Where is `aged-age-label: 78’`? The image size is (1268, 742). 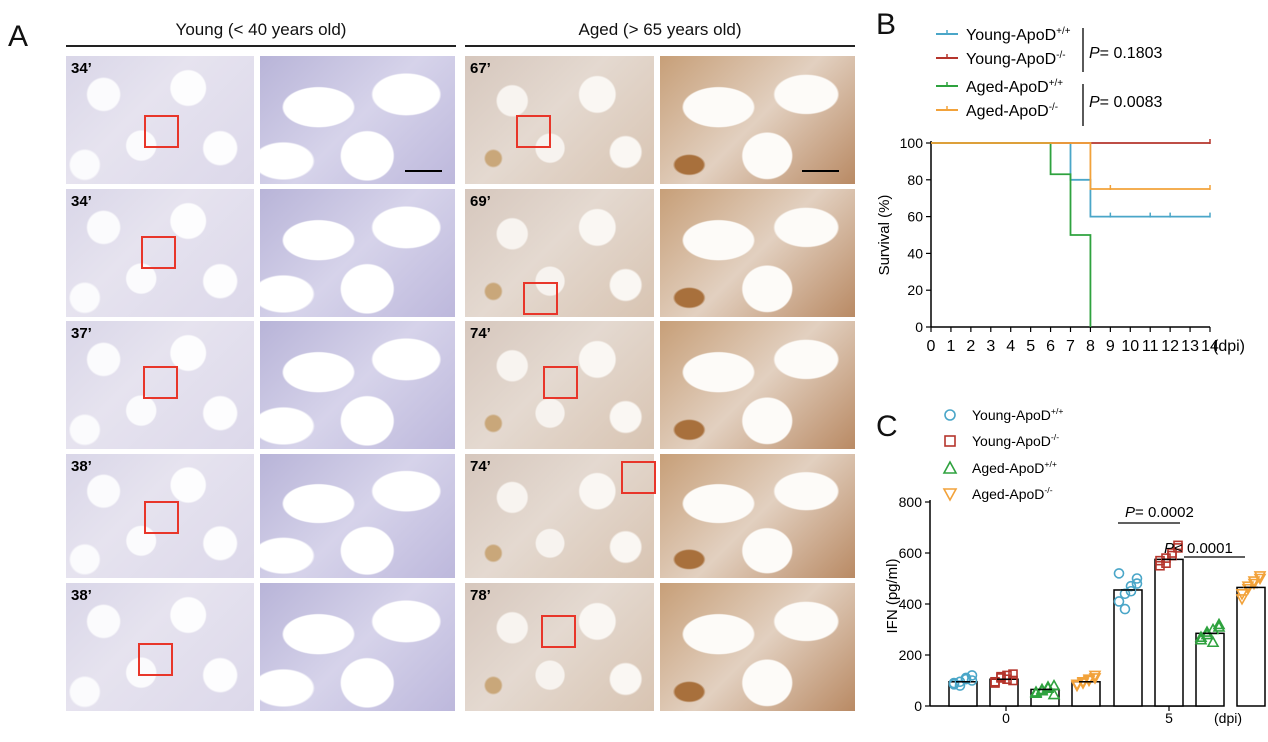 aged-age-label: 78’ is located at coordinates (480, 595).